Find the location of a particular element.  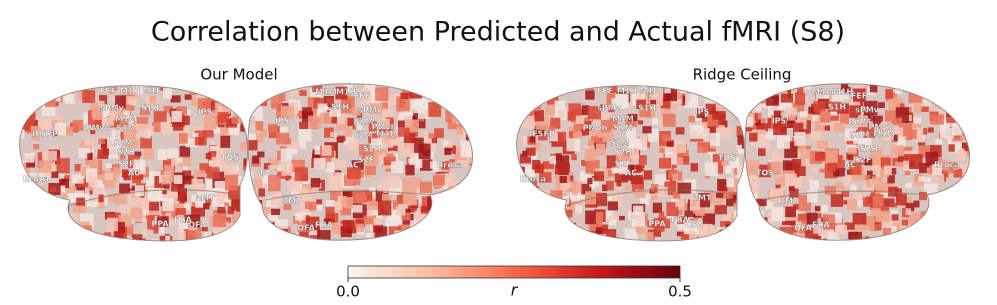

region-label: hMT is located at coordinates (205, 198).